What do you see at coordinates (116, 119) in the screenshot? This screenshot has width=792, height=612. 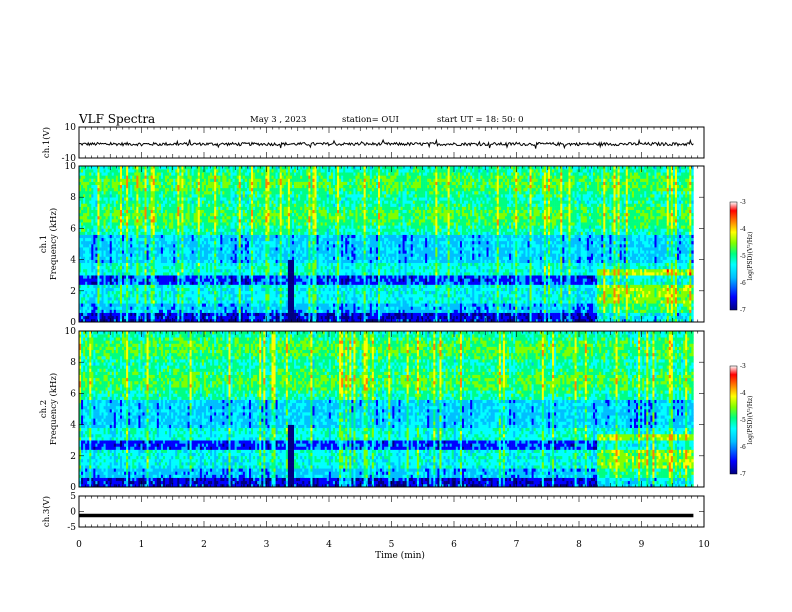 I see `figure-title: VLF Spectra` at bounding box center [116, 119].